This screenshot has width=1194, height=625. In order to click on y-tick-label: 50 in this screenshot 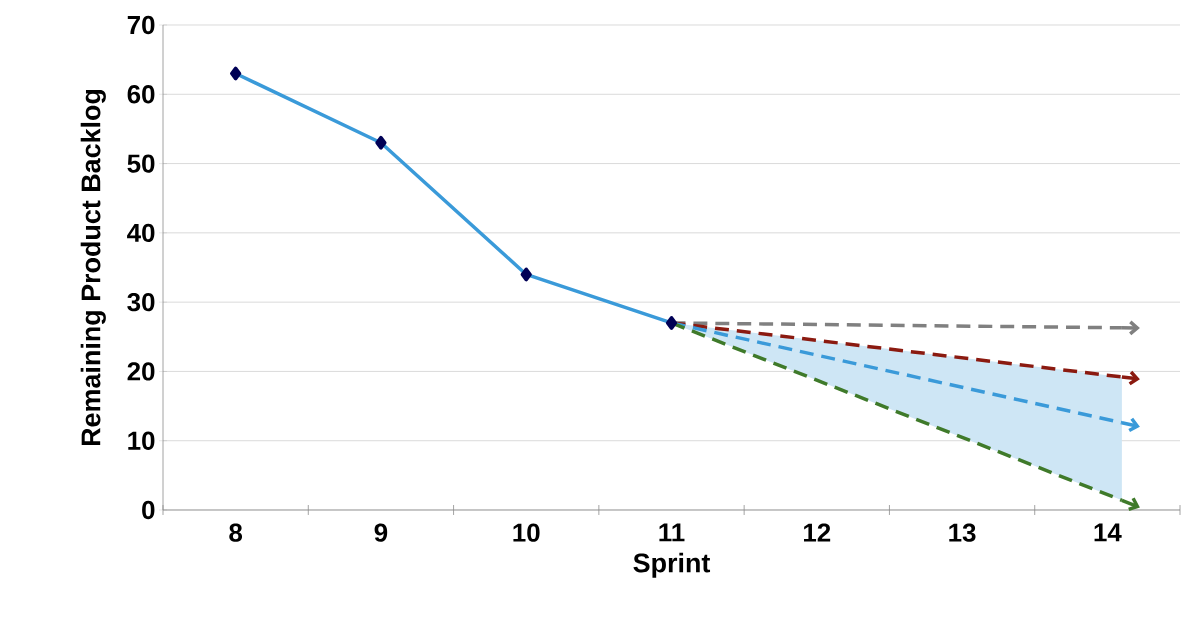, I will do `click(141, 163)`.